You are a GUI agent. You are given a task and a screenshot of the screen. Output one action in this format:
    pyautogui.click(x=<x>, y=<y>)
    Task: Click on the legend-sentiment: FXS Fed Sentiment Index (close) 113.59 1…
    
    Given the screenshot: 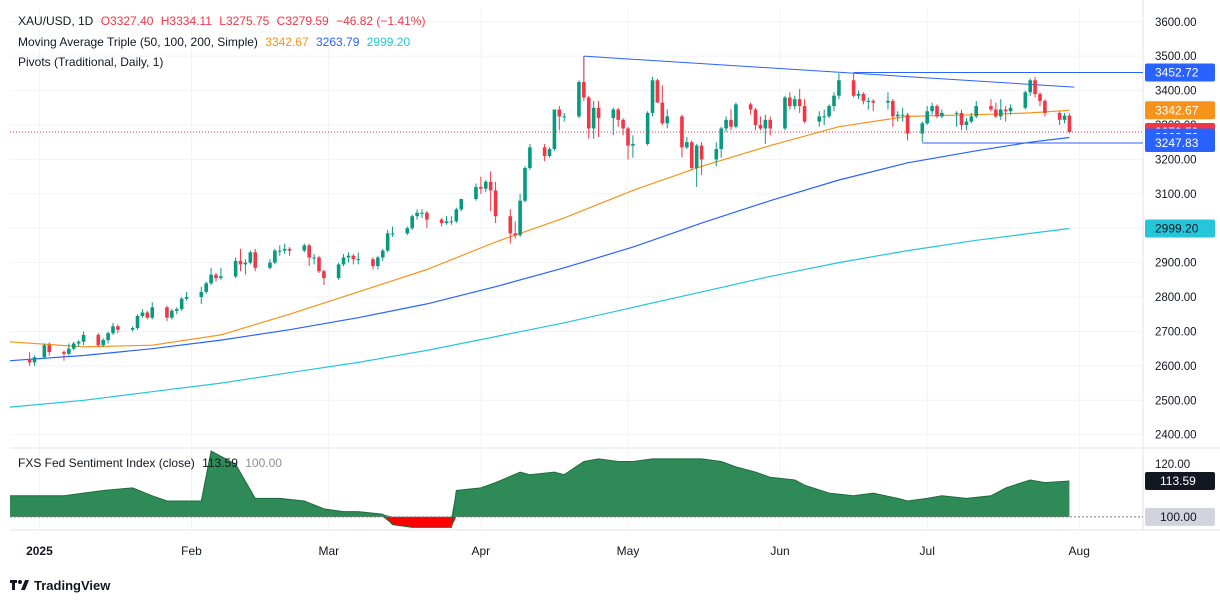 What is the action you would take?
    pyautogui.click(x=152, y=463)
    